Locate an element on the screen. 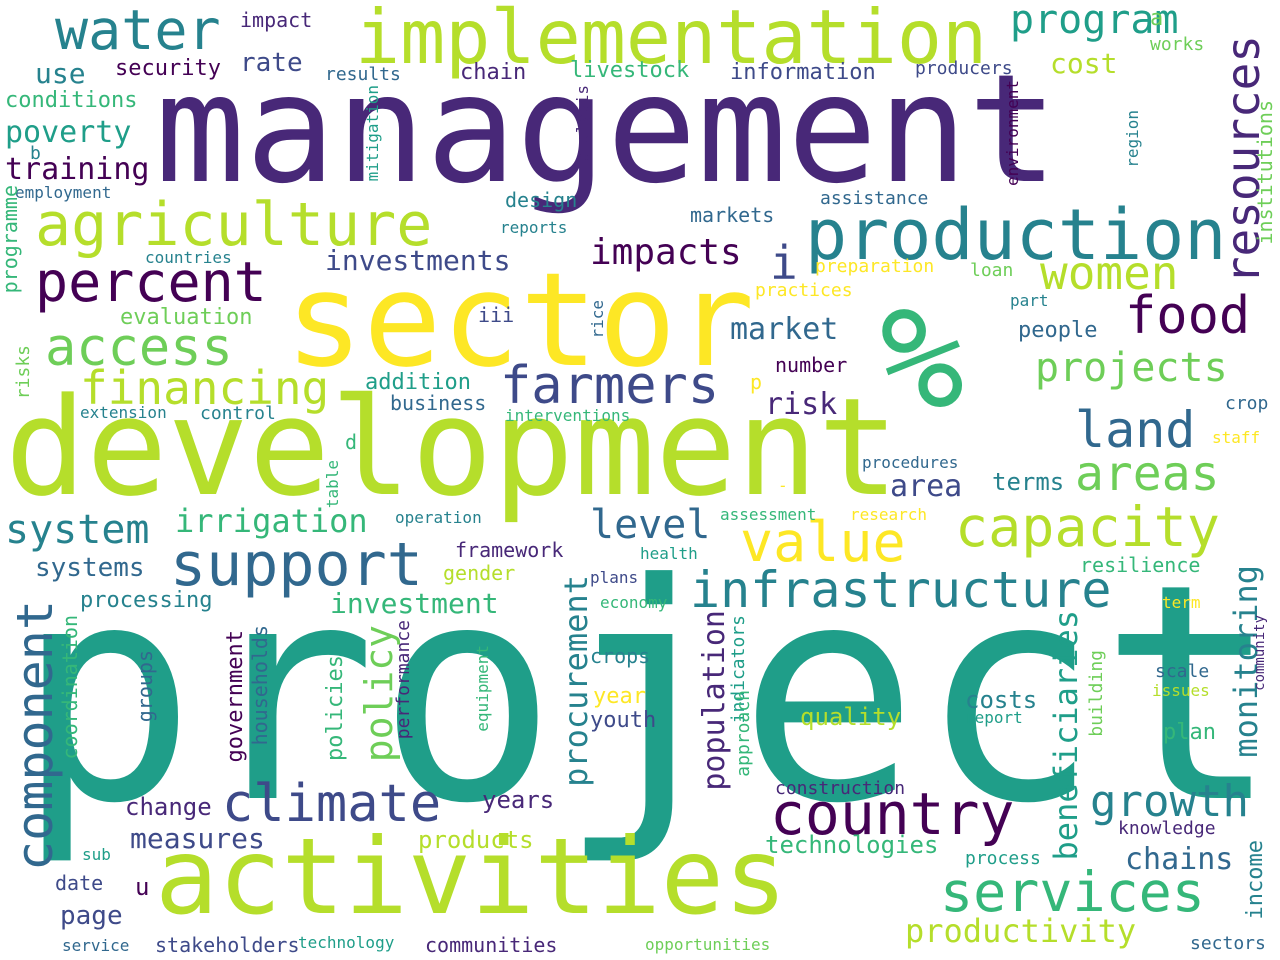 This screenshot has width=1280, height=960. cloud-word: costs is located at coordinates (1001, 700).